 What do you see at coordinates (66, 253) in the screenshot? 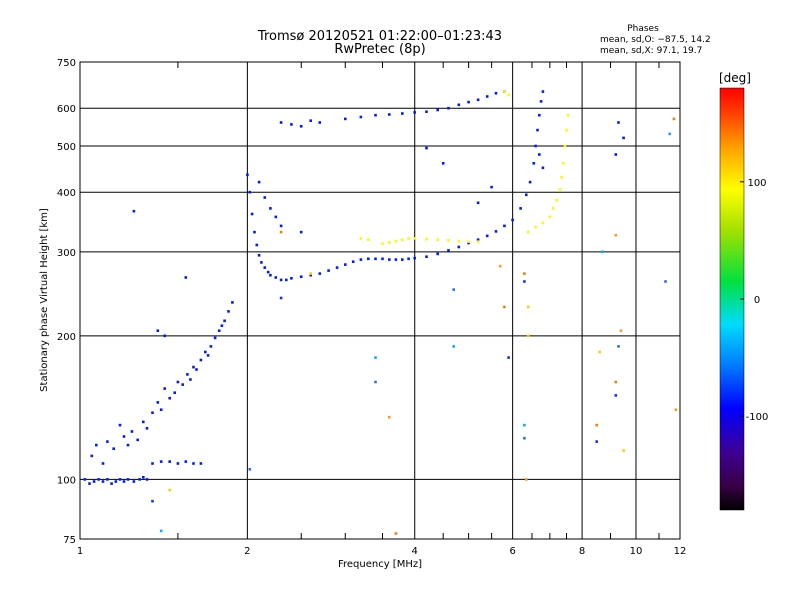
I see `y-tick-label: 300` at bounding box center [66, 253].